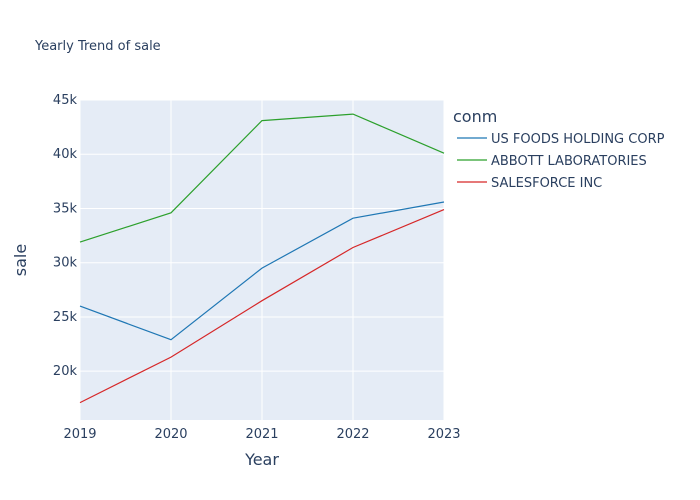  I want to click on y-tick-label: 35k, so click(65, 208).